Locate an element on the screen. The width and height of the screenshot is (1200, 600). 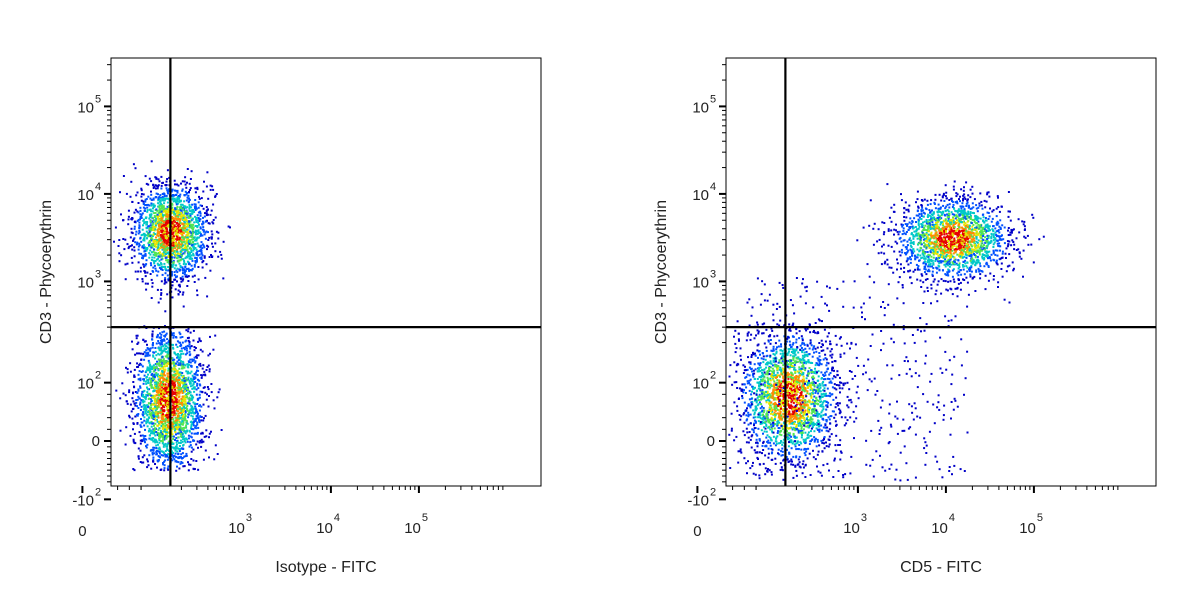
y-axis-ticks is located at coordinates (107, 282).